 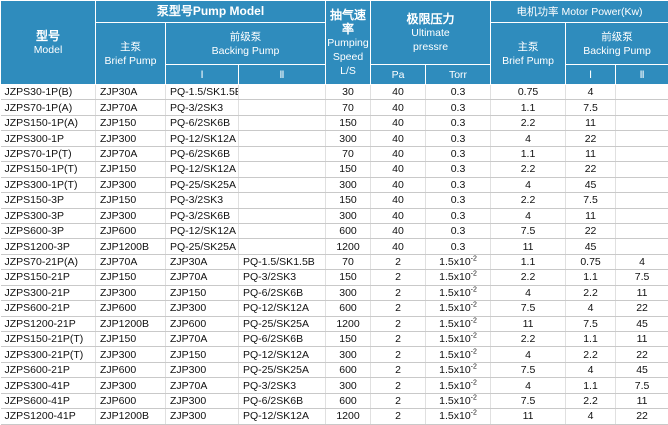 I want to click on table-cell: 1200, so click(x=348, y=323).